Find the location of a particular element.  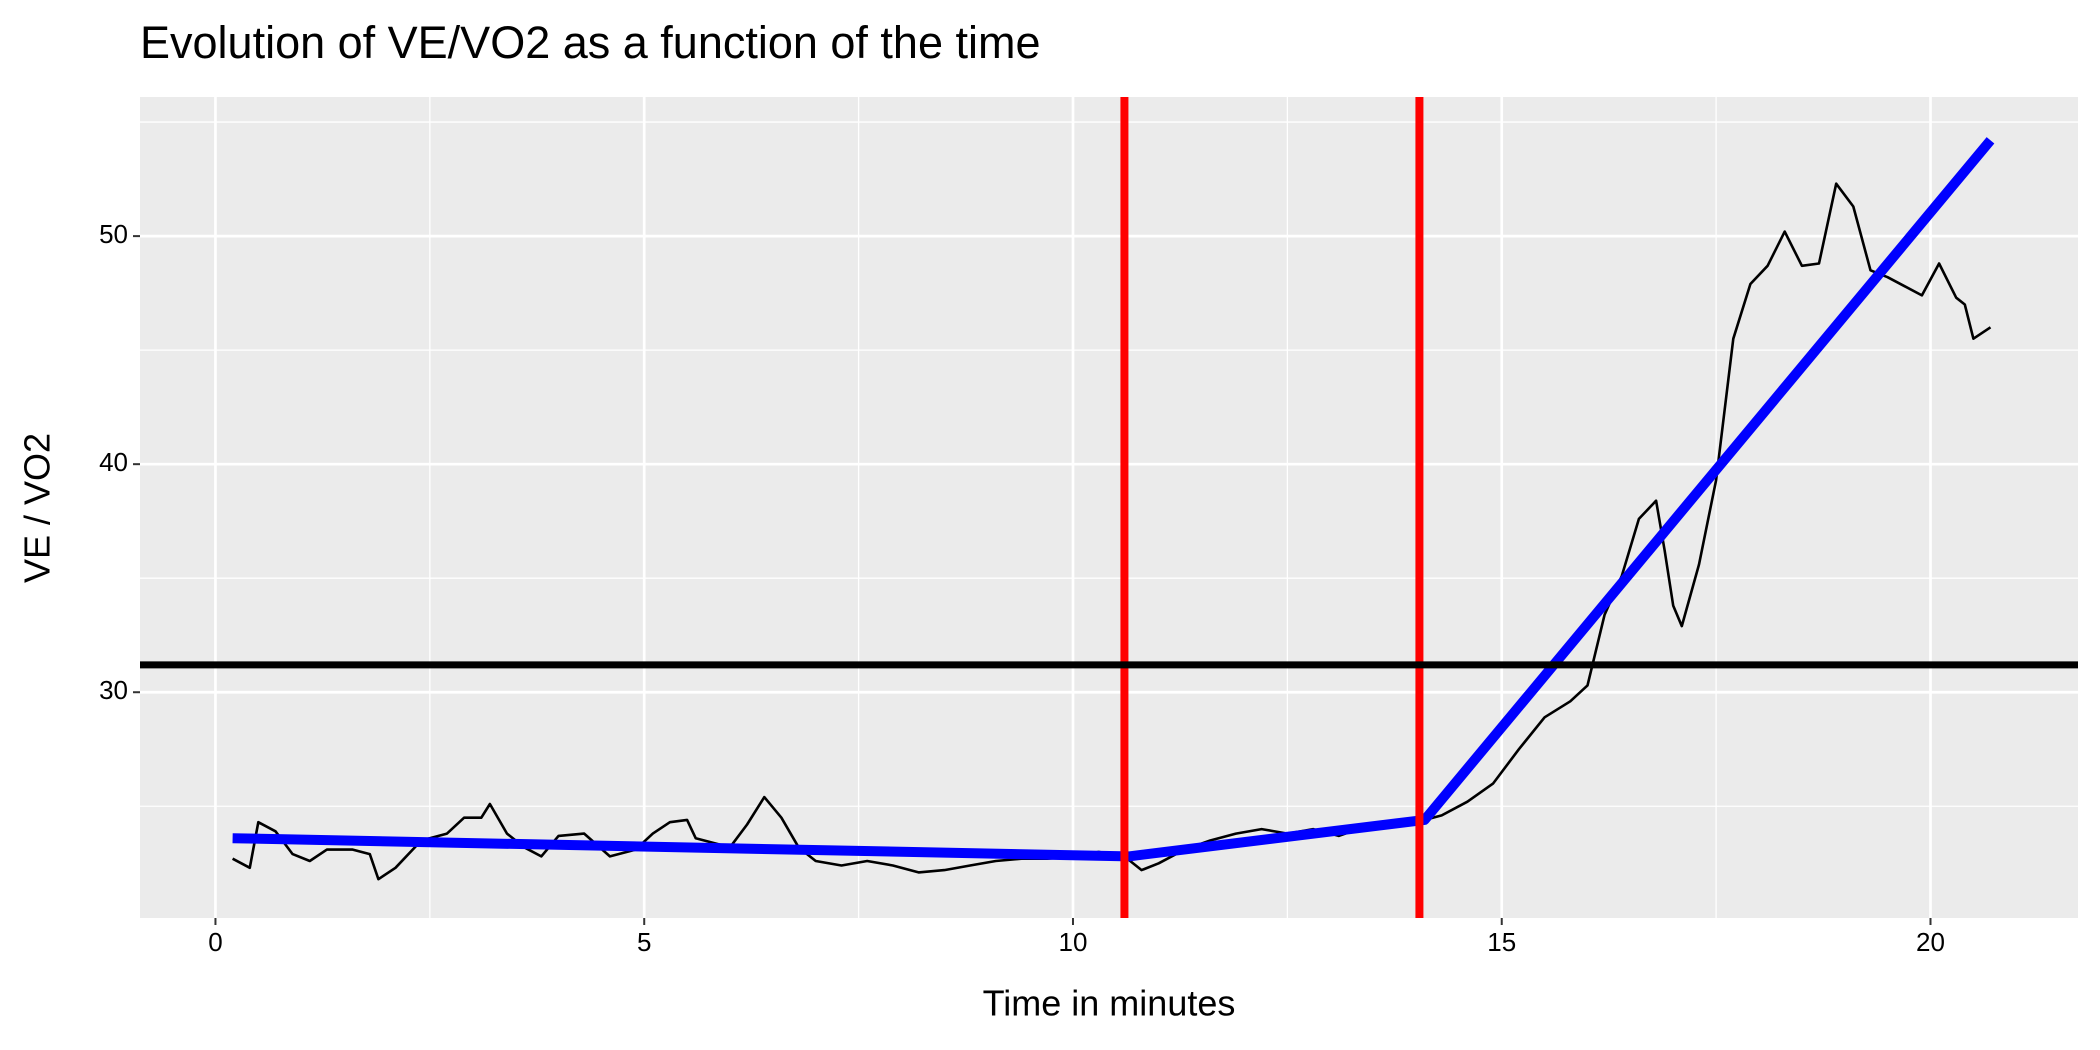

x-tick-label: 10 is located at coordinates (1073, 942).